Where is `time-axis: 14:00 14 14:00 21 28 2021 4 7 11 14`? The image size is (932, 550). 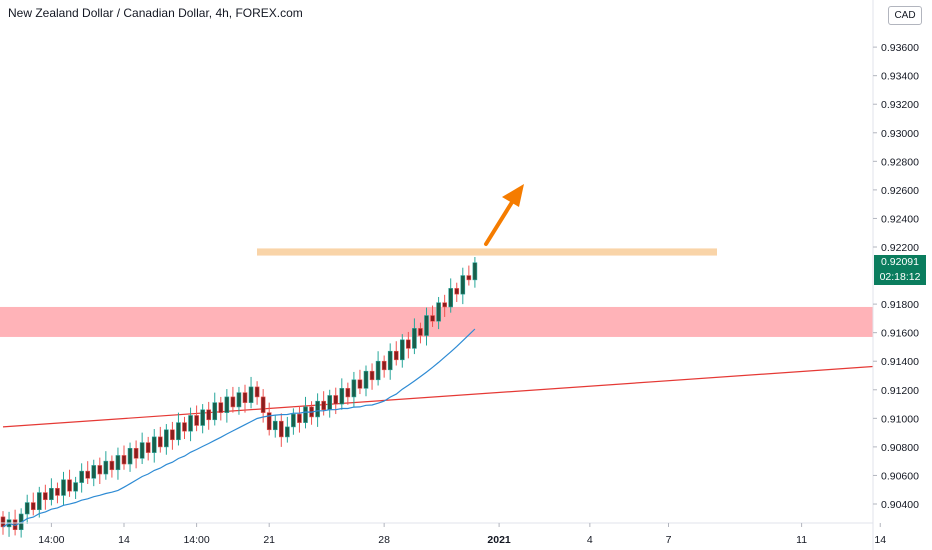
time-axis: 14:00 14 14:00 21 28 2021 4 7 11 14 is located at coordinates (462, 534).